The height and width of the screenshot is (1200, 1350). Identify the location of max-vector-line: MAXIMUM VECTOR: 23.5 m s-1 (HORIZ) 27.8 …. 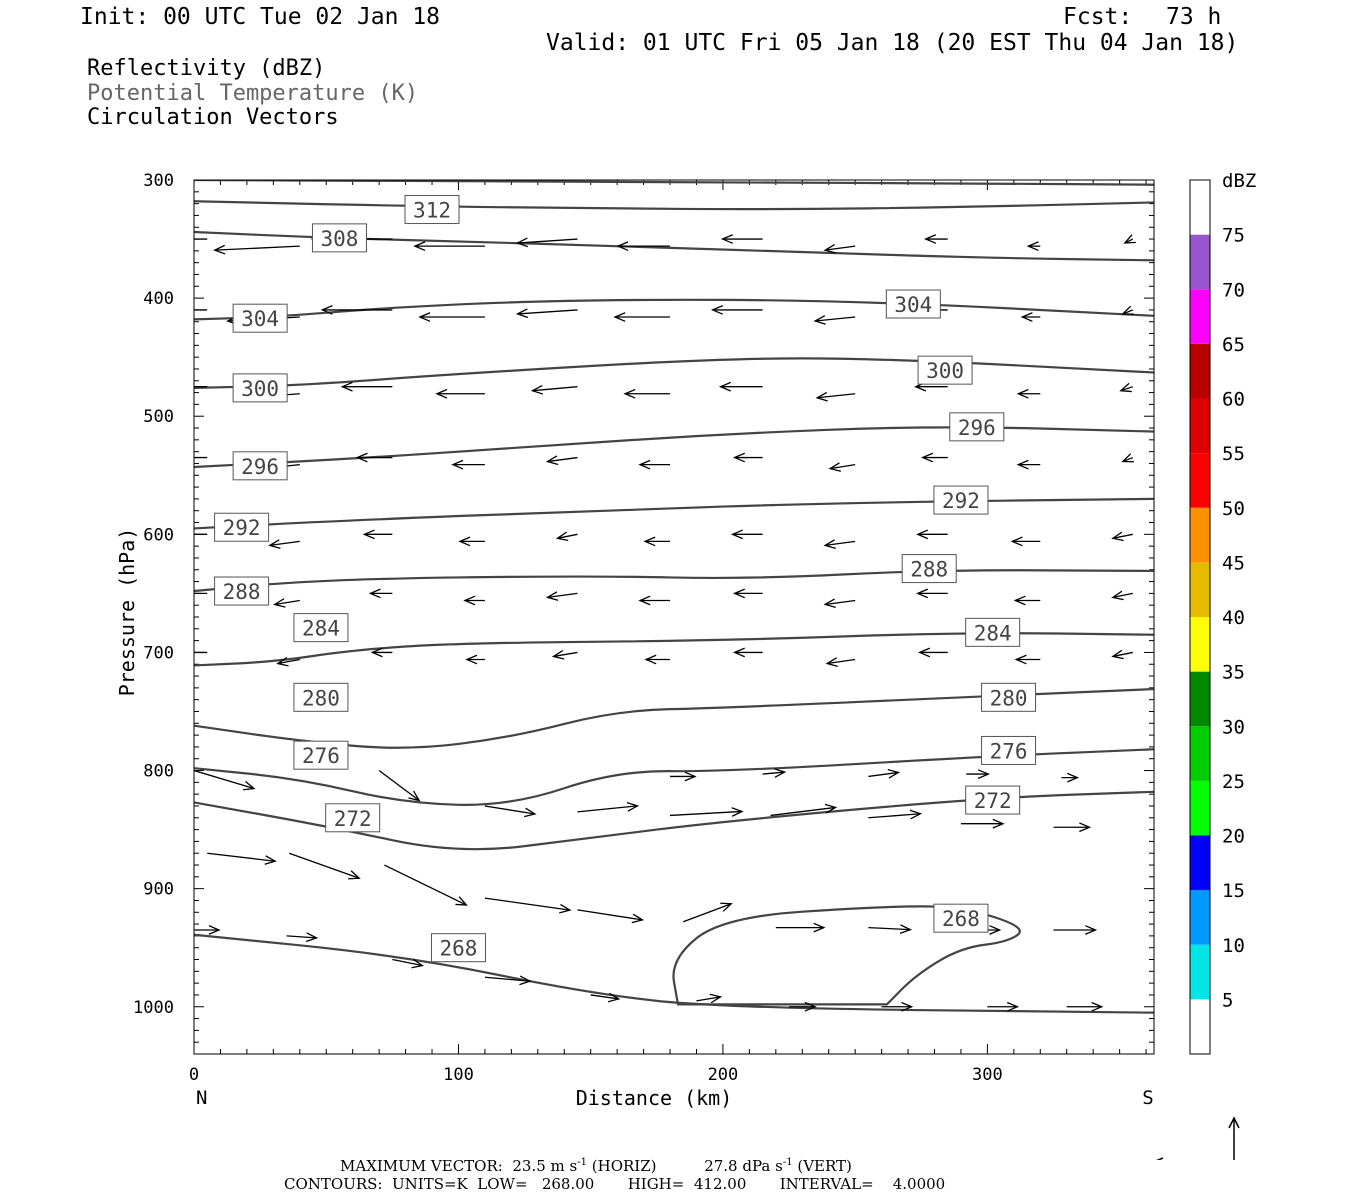
(596, 1166).